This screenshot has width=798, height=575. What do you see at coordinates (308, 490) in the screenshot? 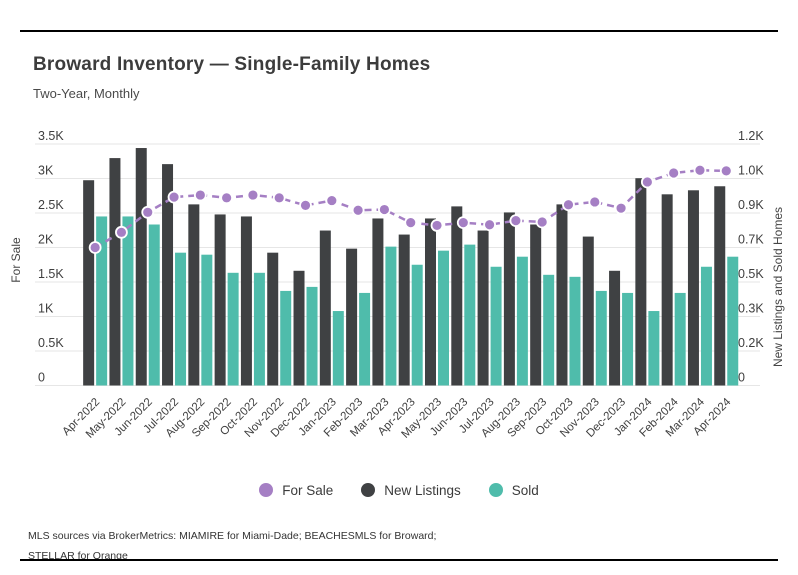
I see `legend-label: For Sale` at bounding box center [308, 490].